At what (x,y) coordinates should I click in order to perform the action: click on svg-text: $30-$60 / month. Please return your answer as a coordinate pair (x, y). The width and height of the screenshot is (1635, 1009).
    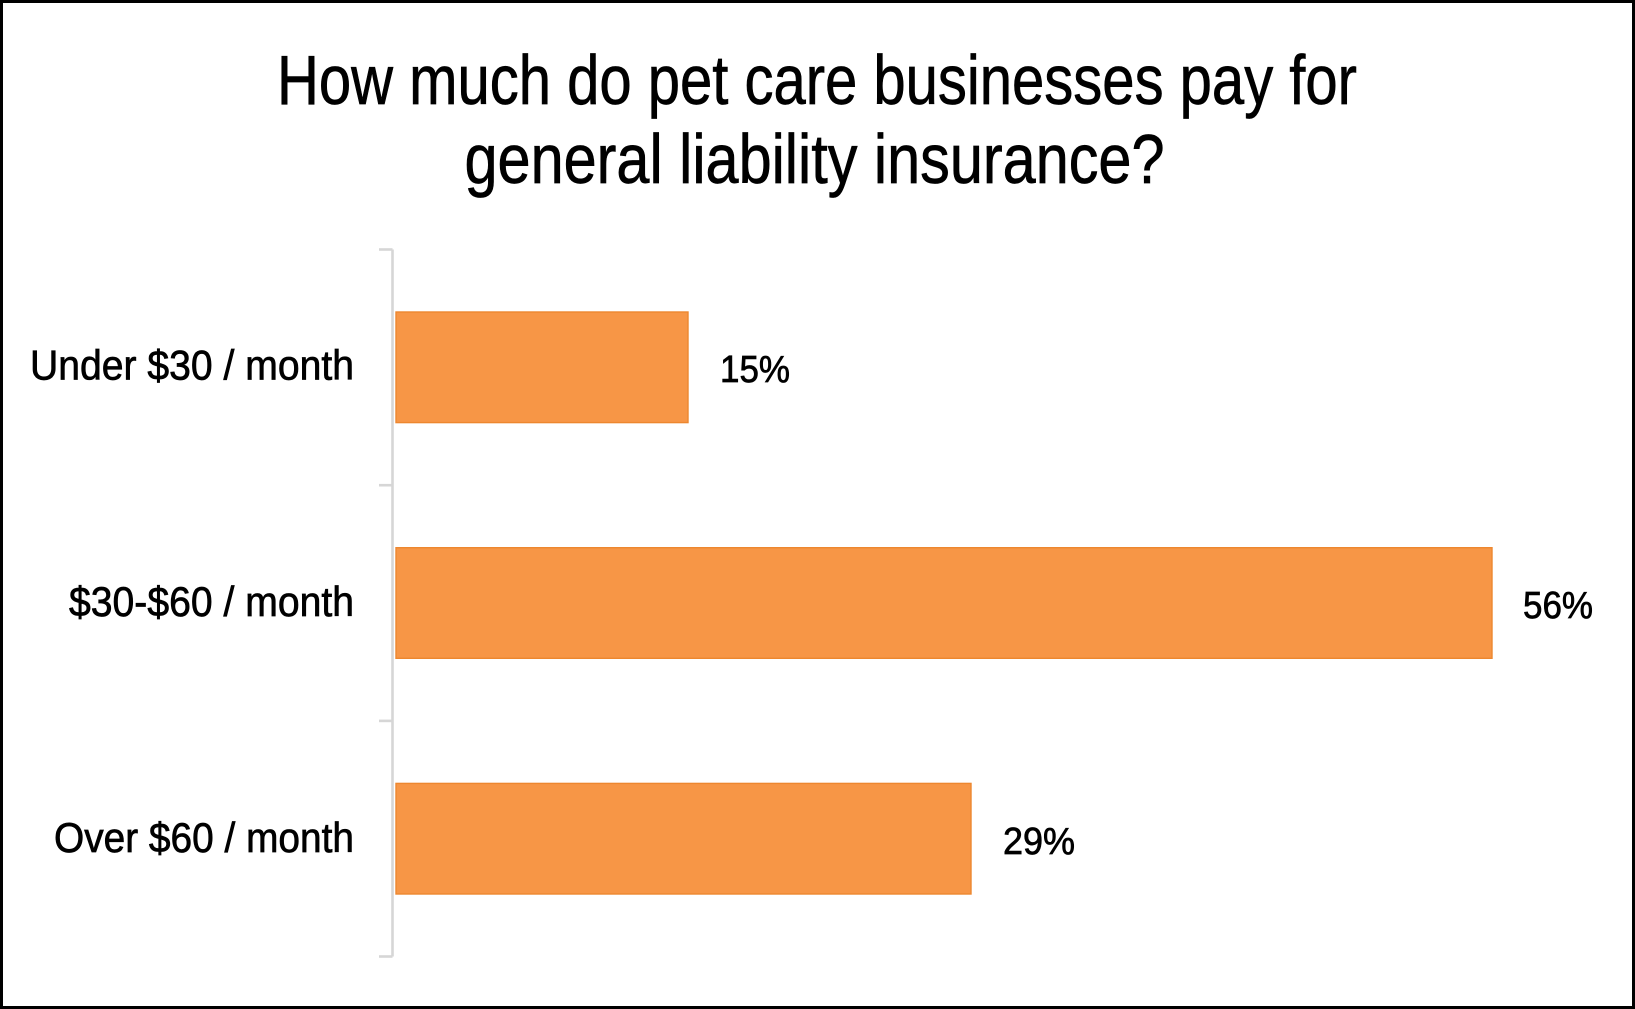
    Looking at the image, I should click on (211, 601).